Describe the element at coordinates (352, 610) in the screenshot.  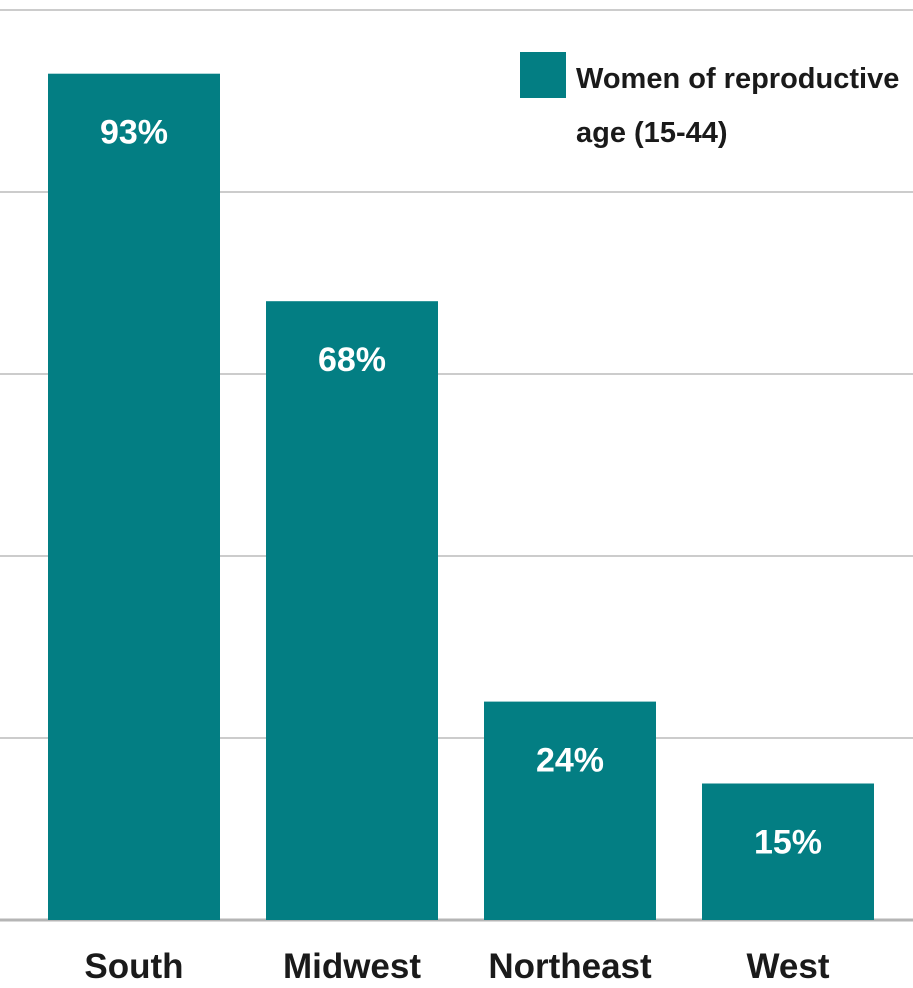
I see `bar-midwest` at that location.